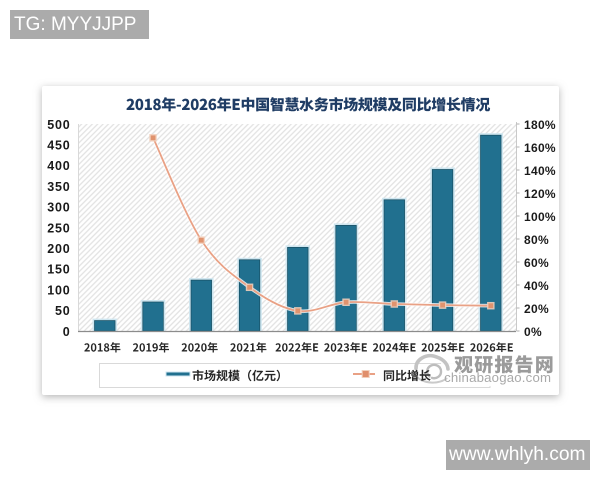  What do you see at coordinates (58, 228) in the screenshot?
I see `svg-text: 250` at bounding box center [58, 228].